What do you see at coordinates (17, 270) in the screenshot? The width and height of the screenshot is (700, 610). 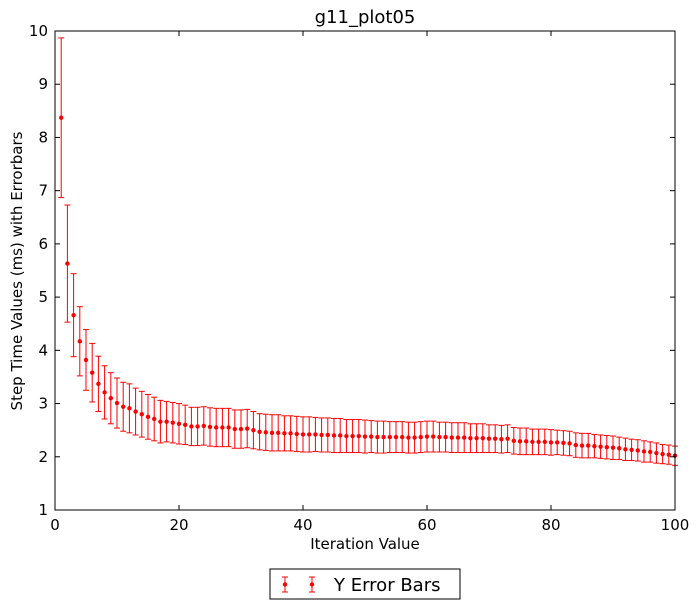 I see `y-axis-label: Step Time Values (ms) with Errorbars` at bounding box center [17, 270].